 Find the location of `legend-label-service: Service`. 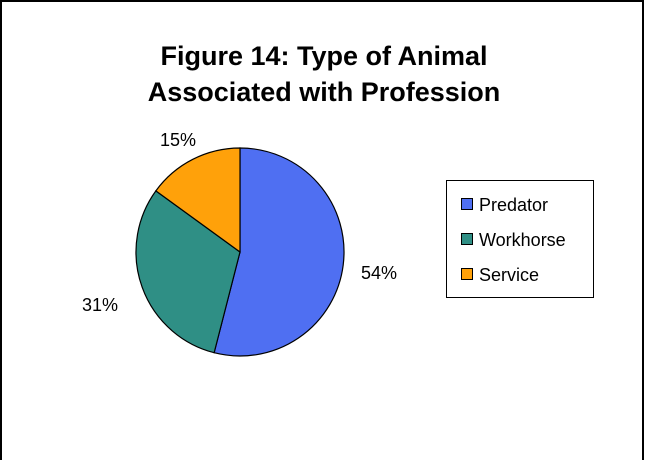

legend-label-service: Service is located at coordinates (509, 275).